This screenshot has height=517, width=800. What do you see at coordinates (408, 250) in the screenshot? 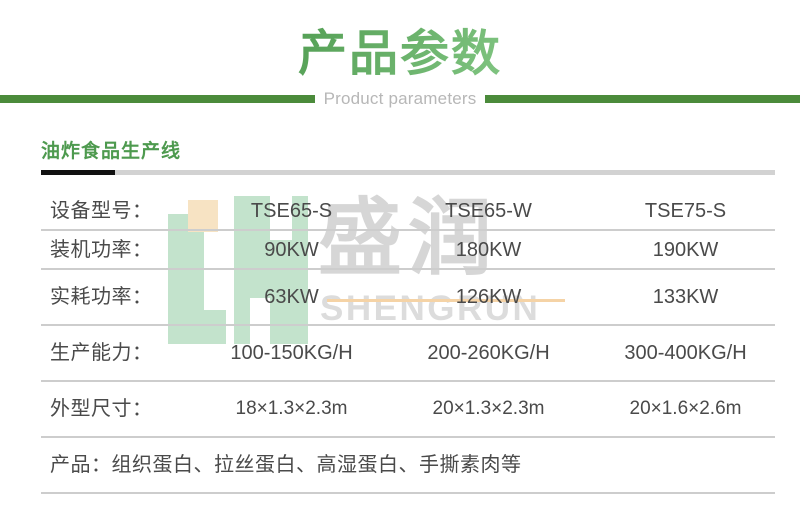
I see `table-row: 装机功率： 90KW 180KW 190KW` at bounding box center [408, 250].